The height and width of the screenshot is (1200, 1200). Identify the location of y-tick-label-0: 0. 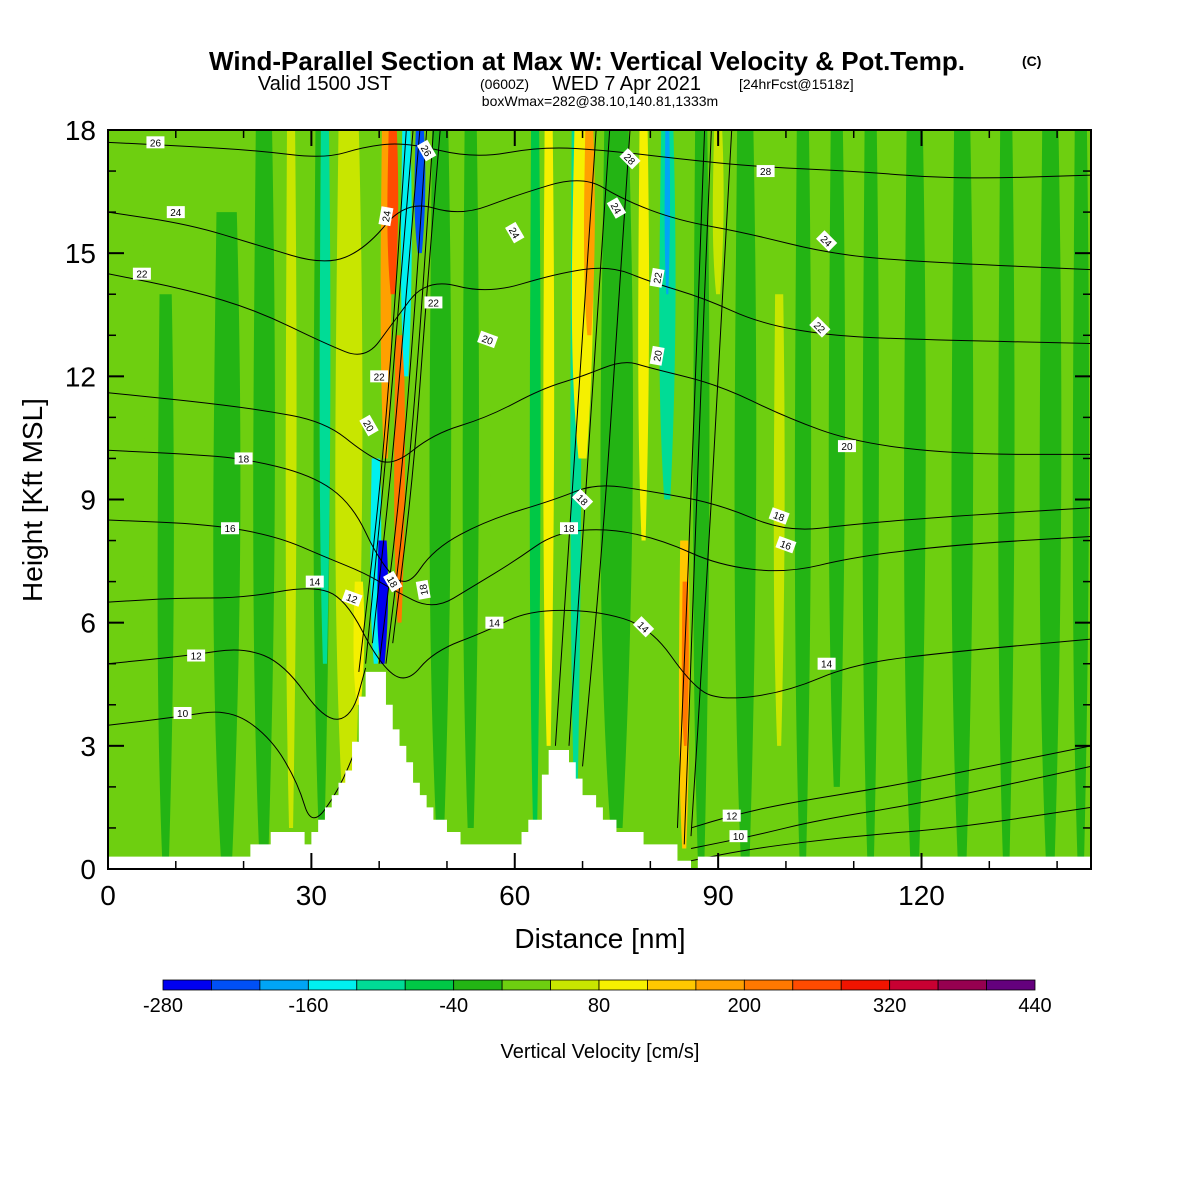
(88, 869).